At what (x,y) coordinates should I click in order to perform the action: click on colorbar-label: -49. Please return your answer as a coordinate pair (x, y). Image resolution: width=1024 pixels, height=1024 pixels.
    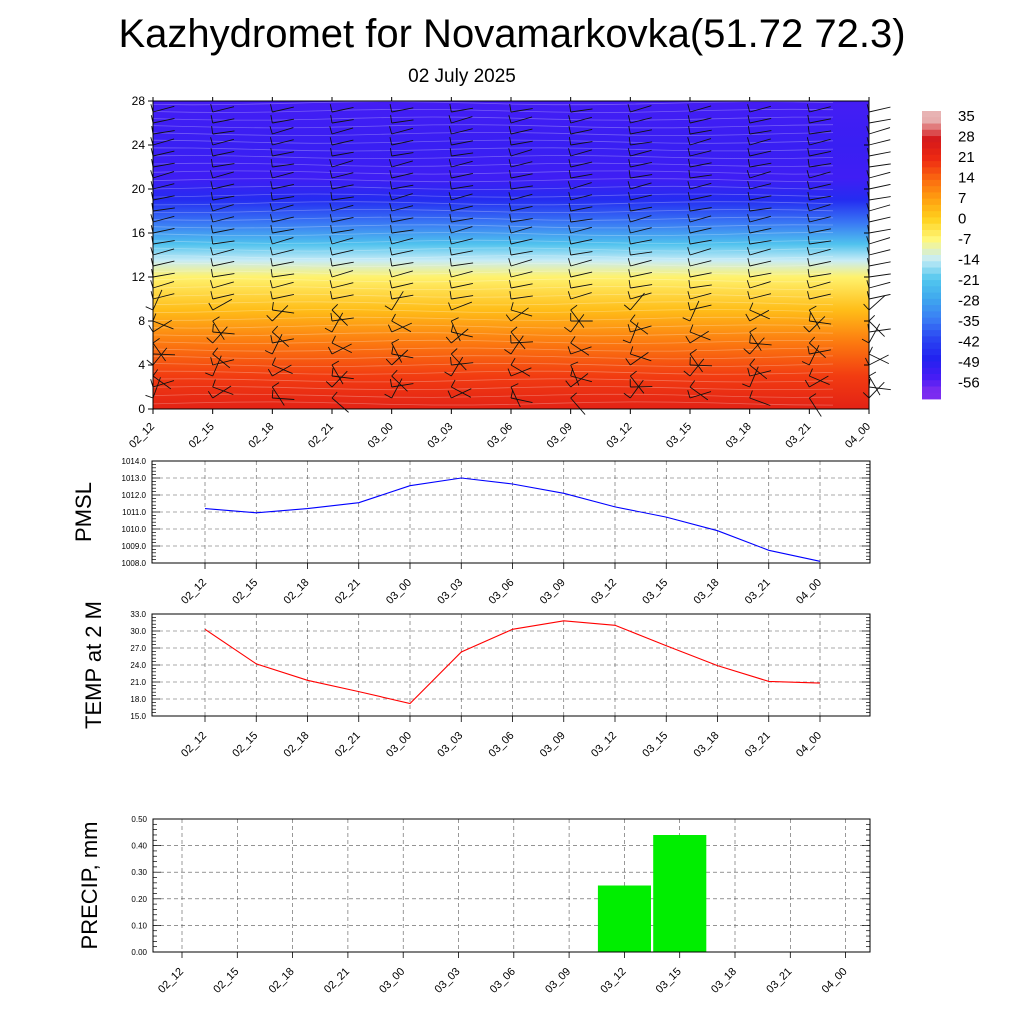
    Looking at the image, I should click on (969, 362).